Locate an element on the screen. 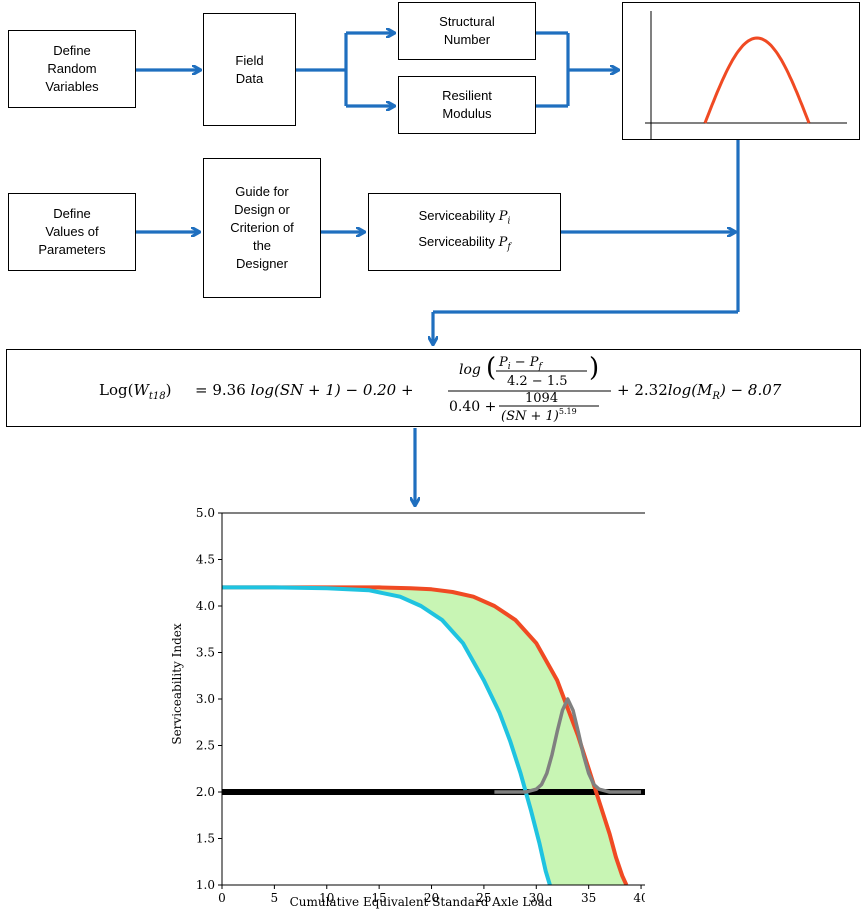  box-distribution-plot is located at coordinates (741, 71).